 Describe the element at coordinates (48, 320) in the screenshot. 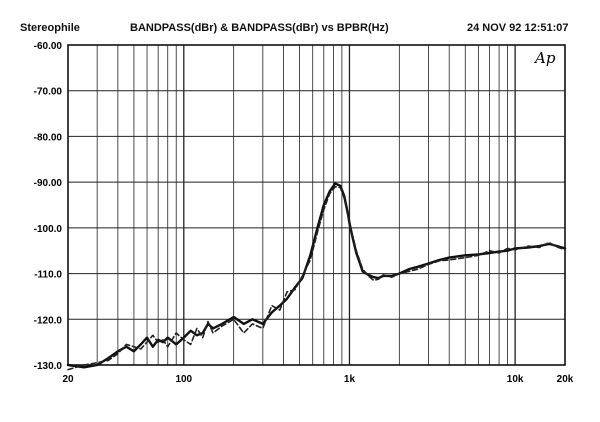

I see `y-tick-label: -120.0` at that location.